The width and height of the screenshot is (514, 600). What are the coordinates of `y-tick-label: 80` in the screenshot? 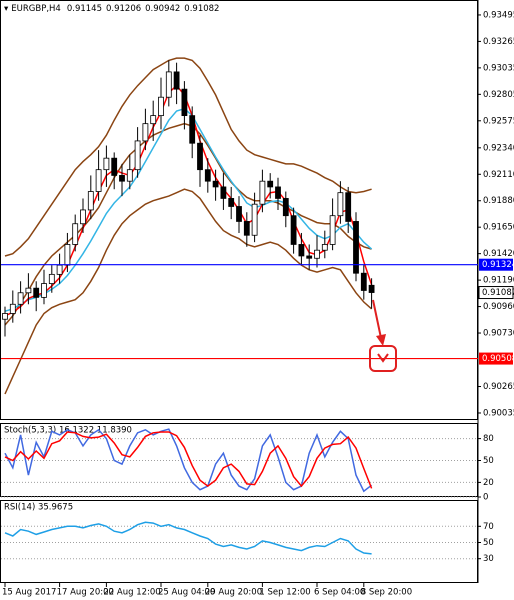 It's located at (488, 439).